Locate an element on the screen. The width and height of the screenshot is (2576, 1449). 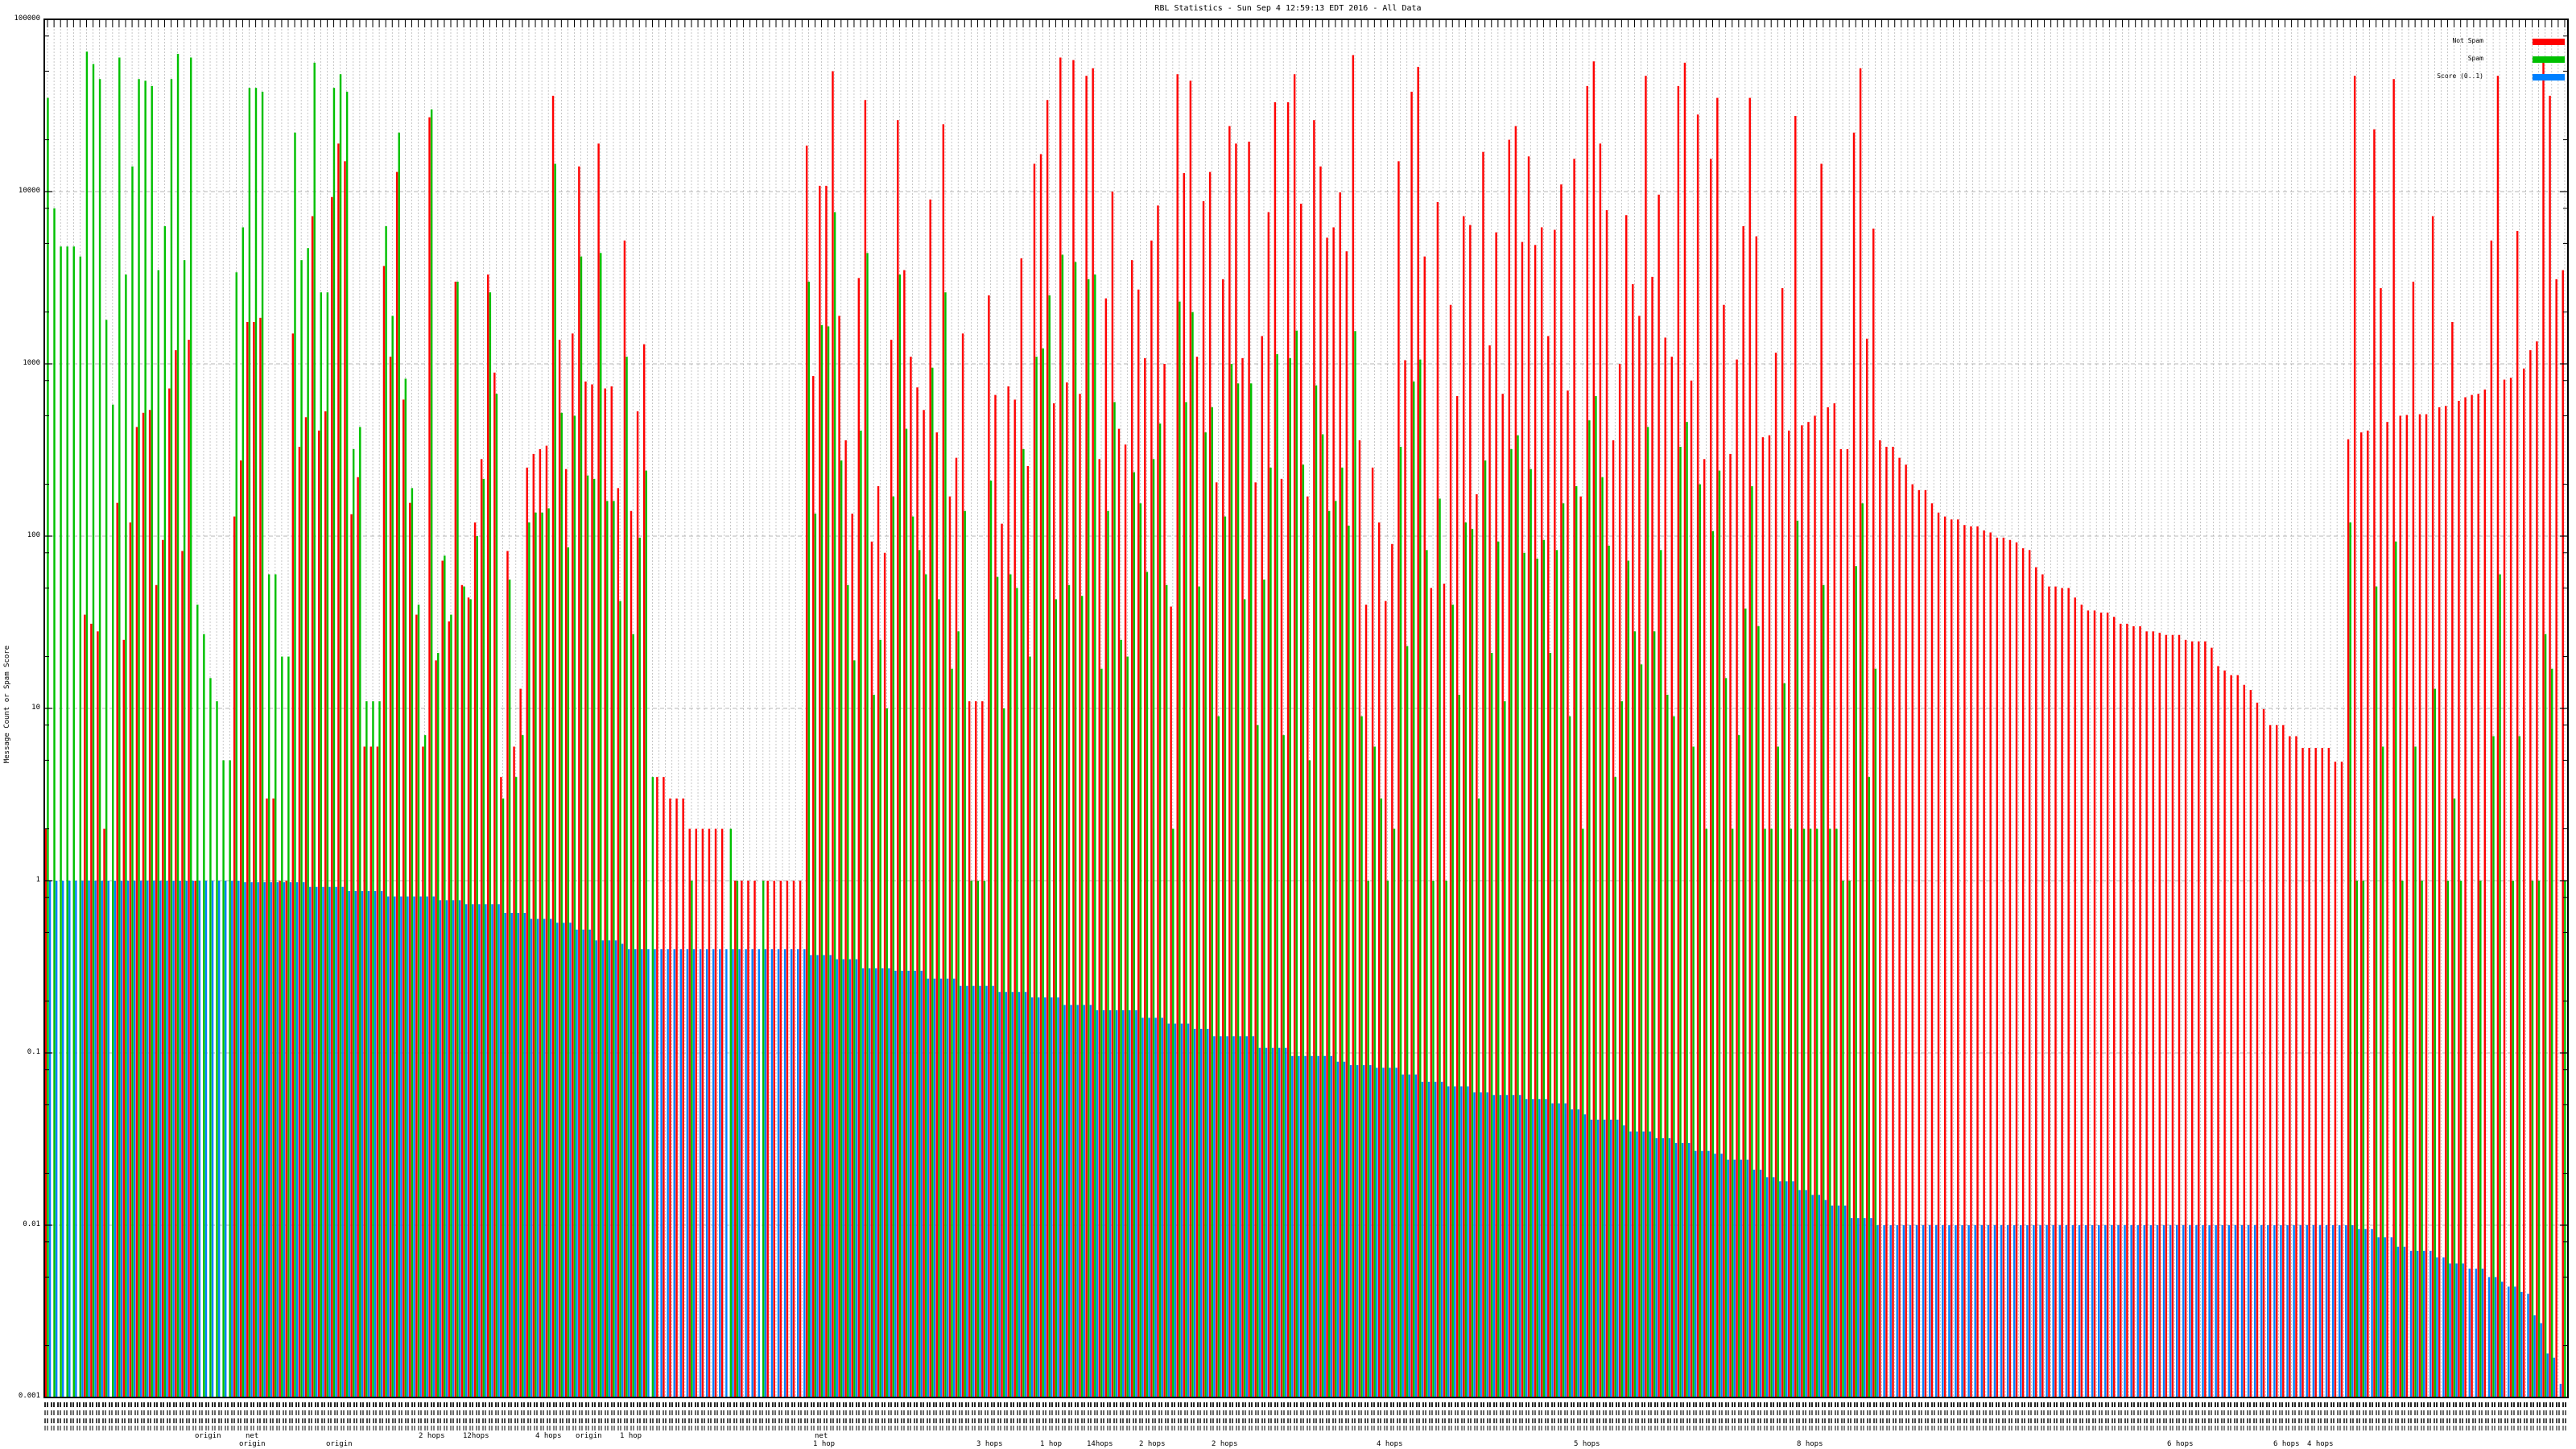
x-label-fragment: origin is located at coordinates (589, 1436).